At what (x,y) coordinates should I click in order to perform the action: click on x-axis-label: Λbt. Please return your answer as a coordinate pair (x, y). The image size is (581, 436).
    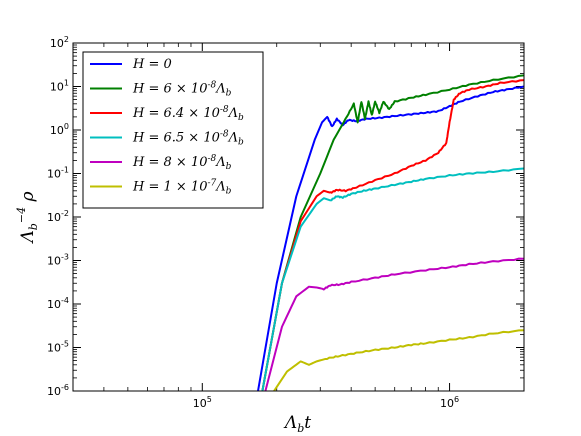
    Looking at the image, I should click on (297, 424).